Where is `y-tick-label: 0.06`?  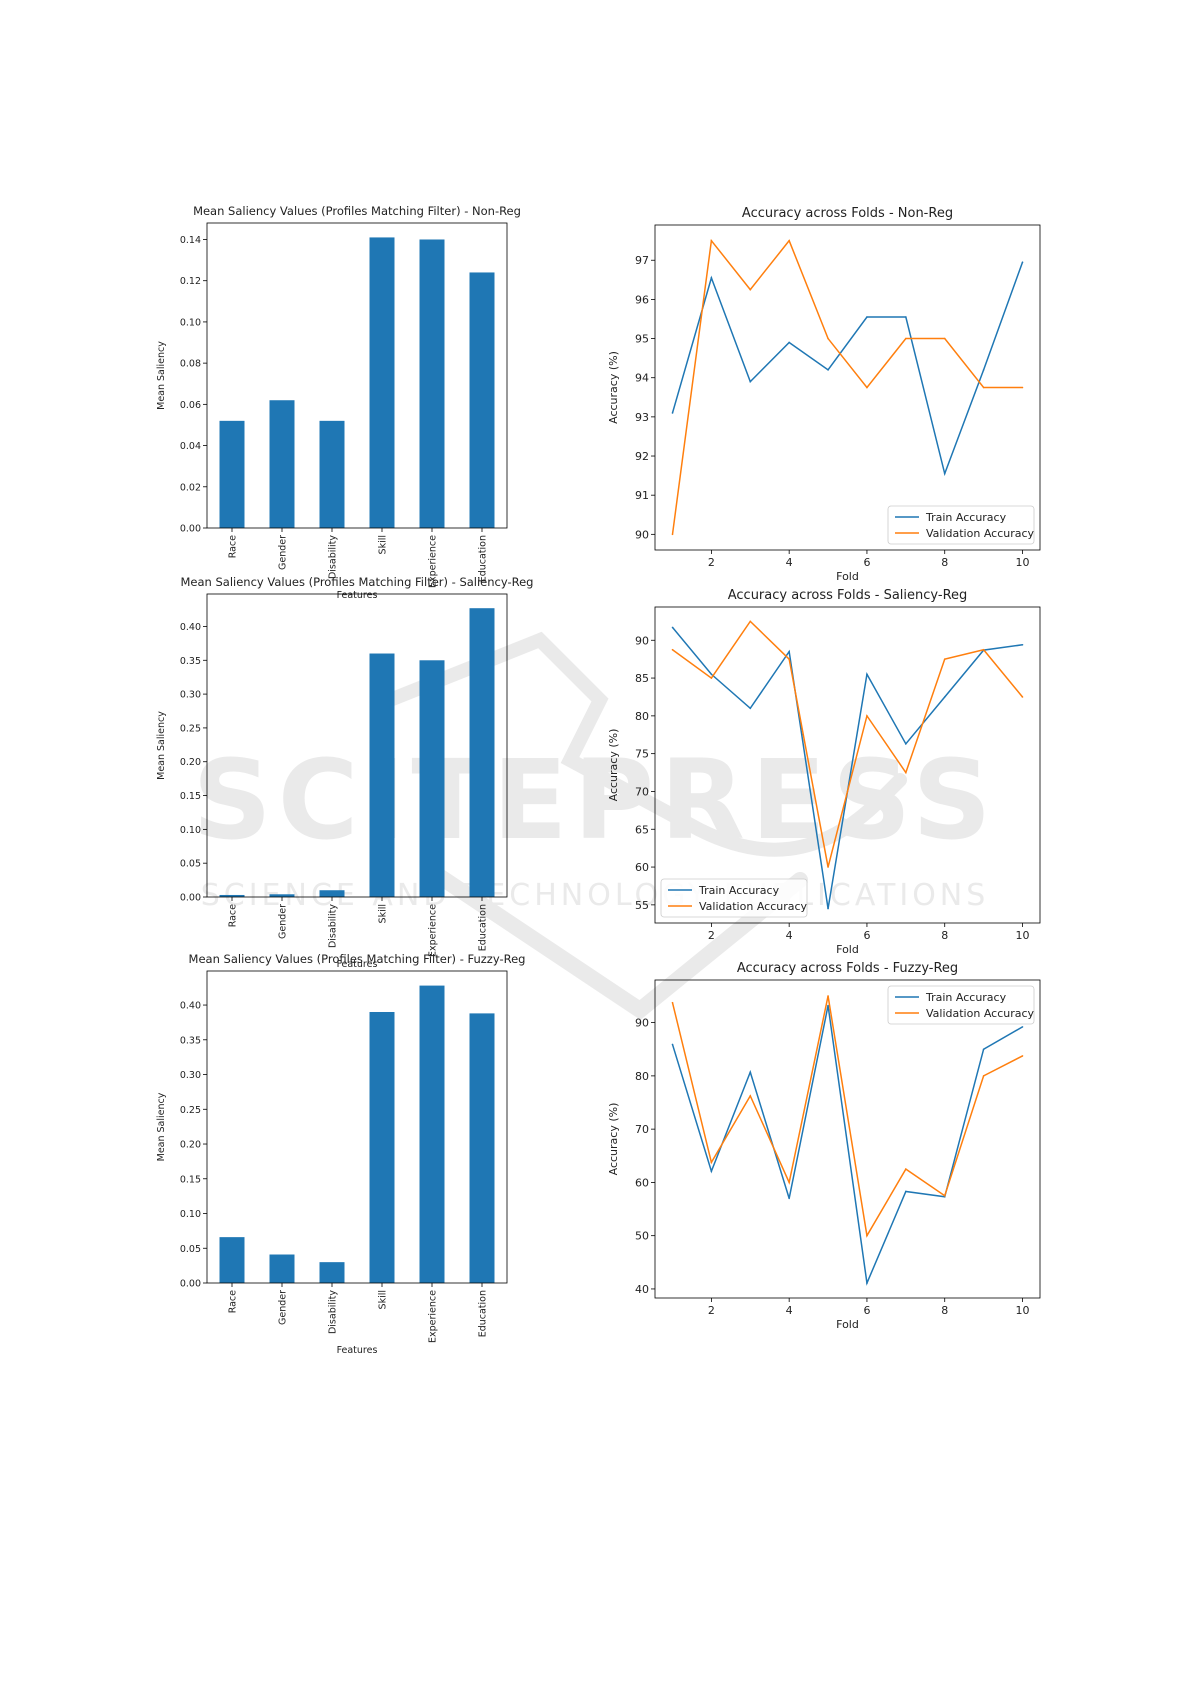 y-tick-label: 0.06 is located at coordinates (190, 405).